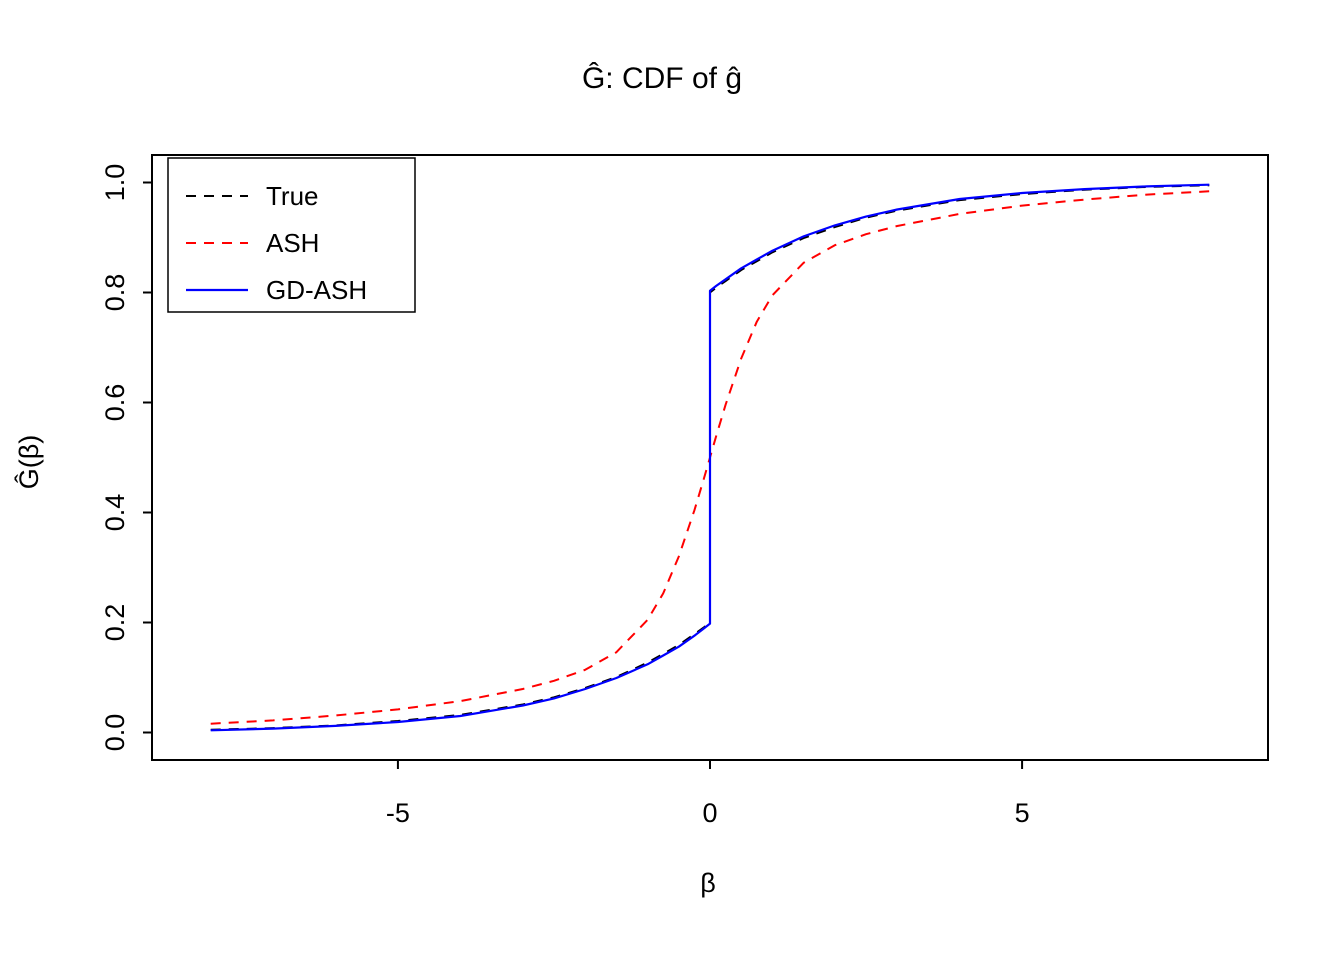 This screenshot has height=960, width=1344. Describe the element at coordinates (115, 513) in the screenshot. I see `y-tick-label: 0.4` at that location.